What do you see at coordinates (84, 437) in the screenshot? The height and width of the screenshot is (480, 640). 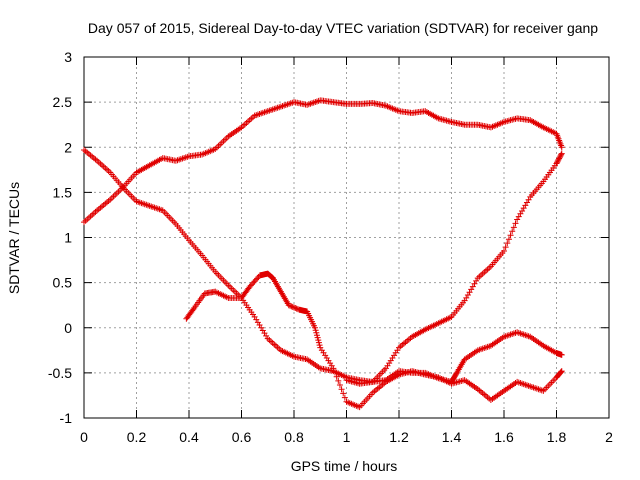 I see `x-tick-label: 0` at bounding box center [84, 437].